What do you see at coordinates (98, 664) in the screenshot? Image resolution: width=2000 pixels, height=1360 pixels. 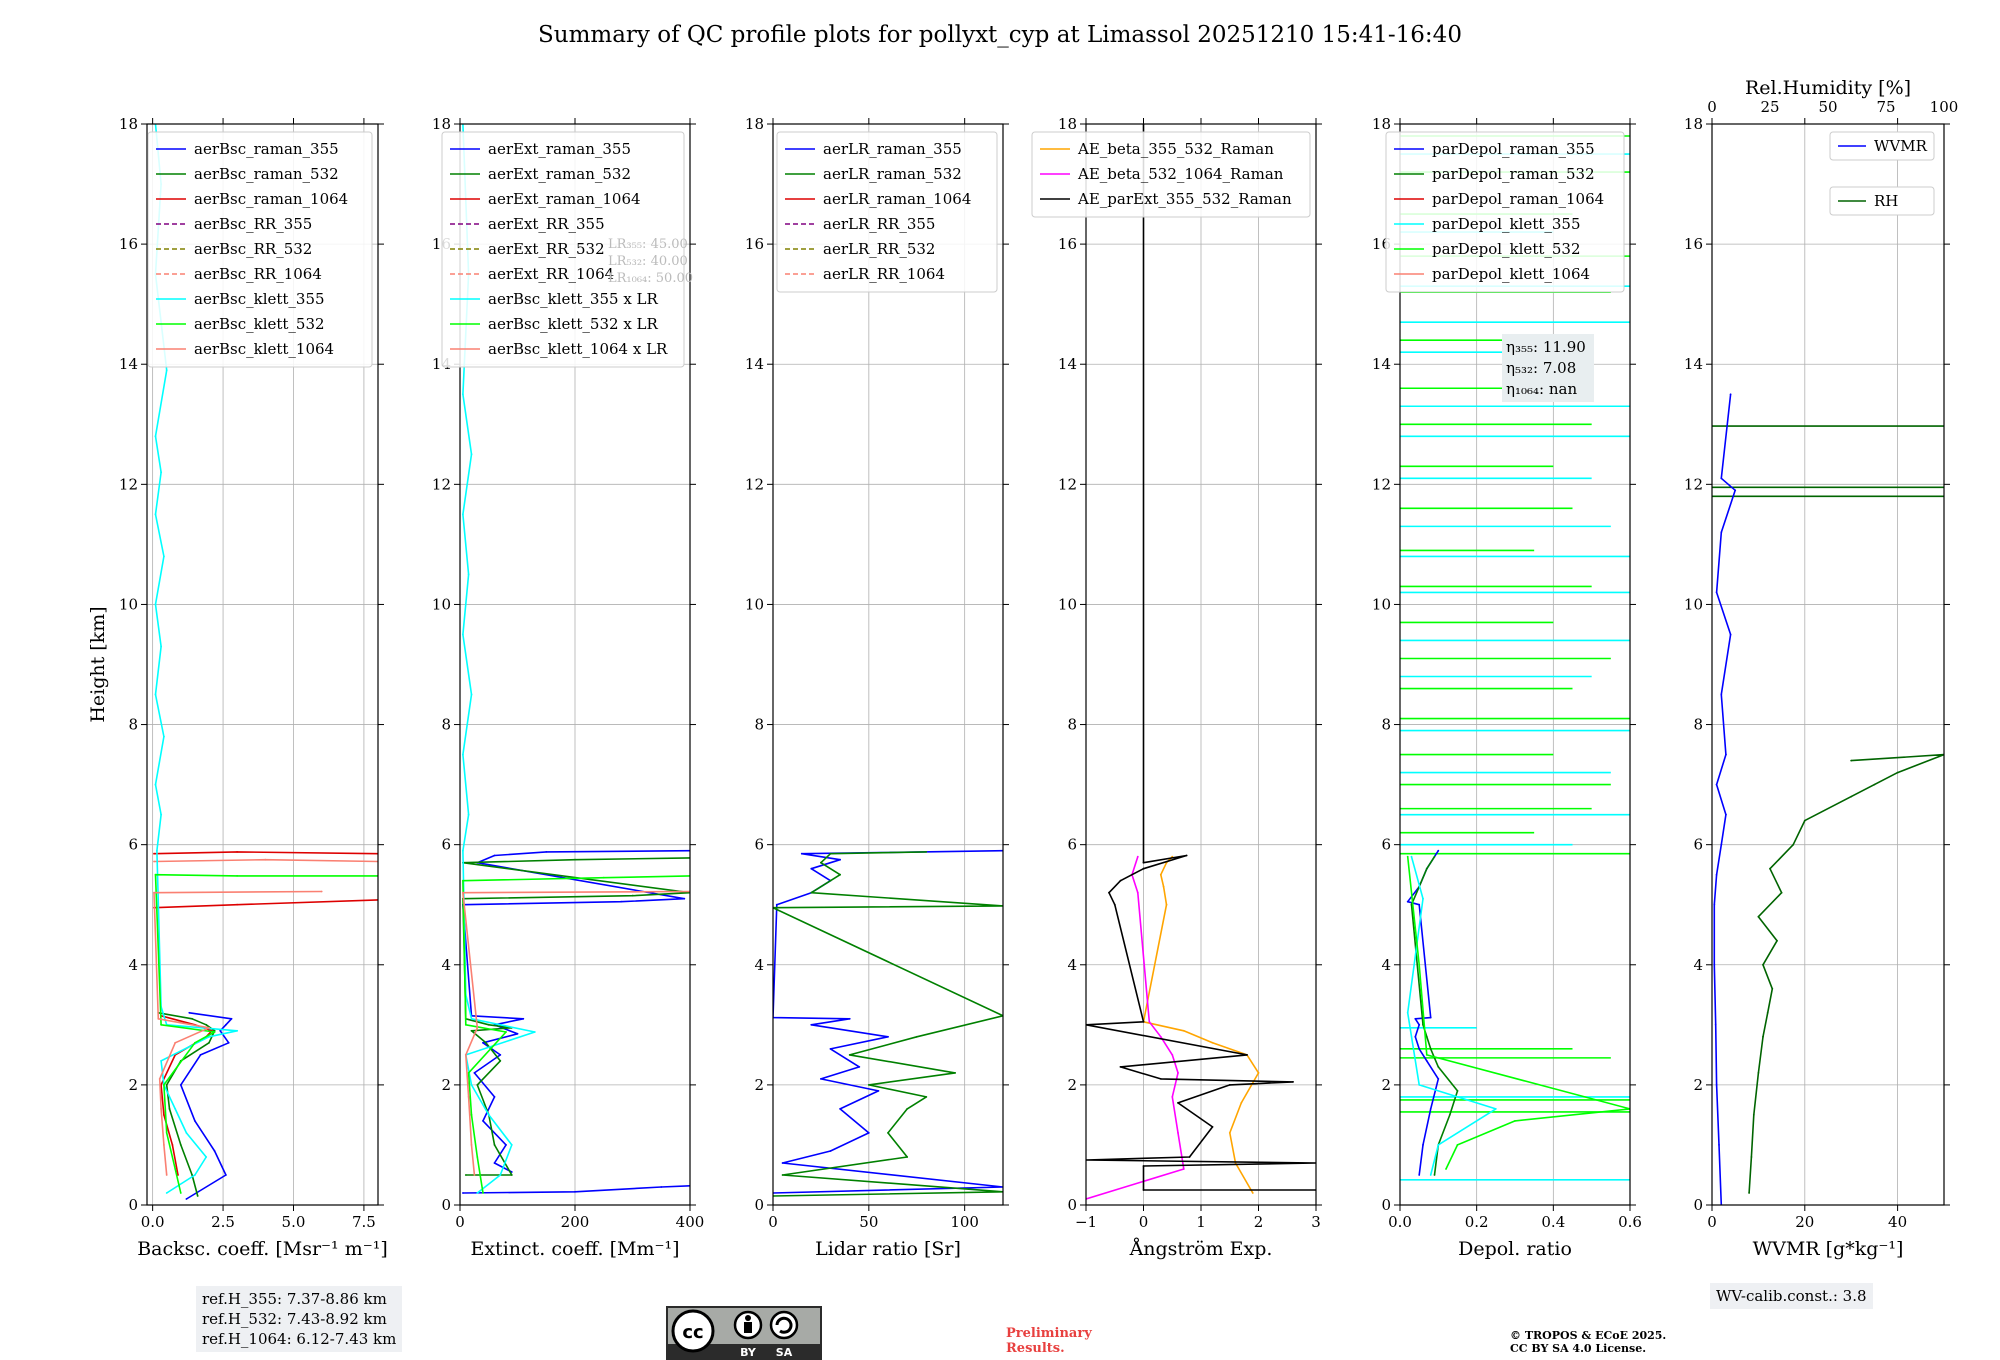 I see `y-axis-label: Height [km]` at bounding box center [98, 664].